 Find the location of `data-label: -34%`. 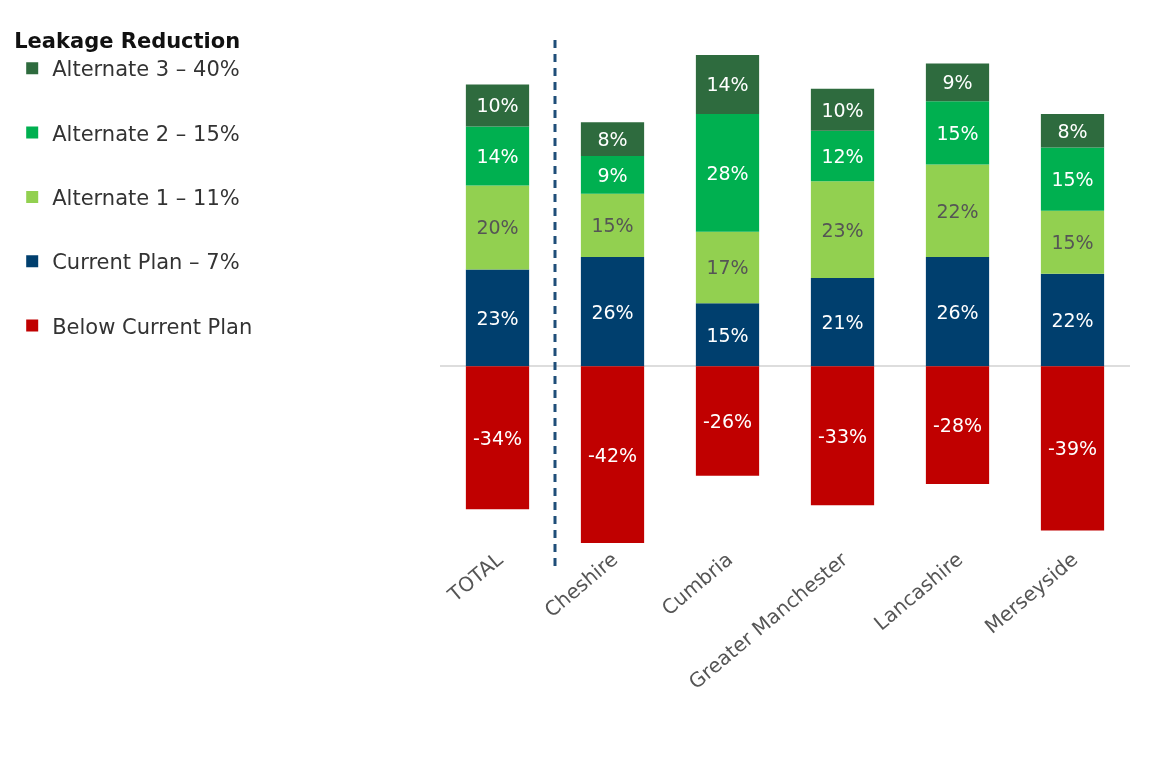

data-label: -34% is located at coordinates (497, 437).